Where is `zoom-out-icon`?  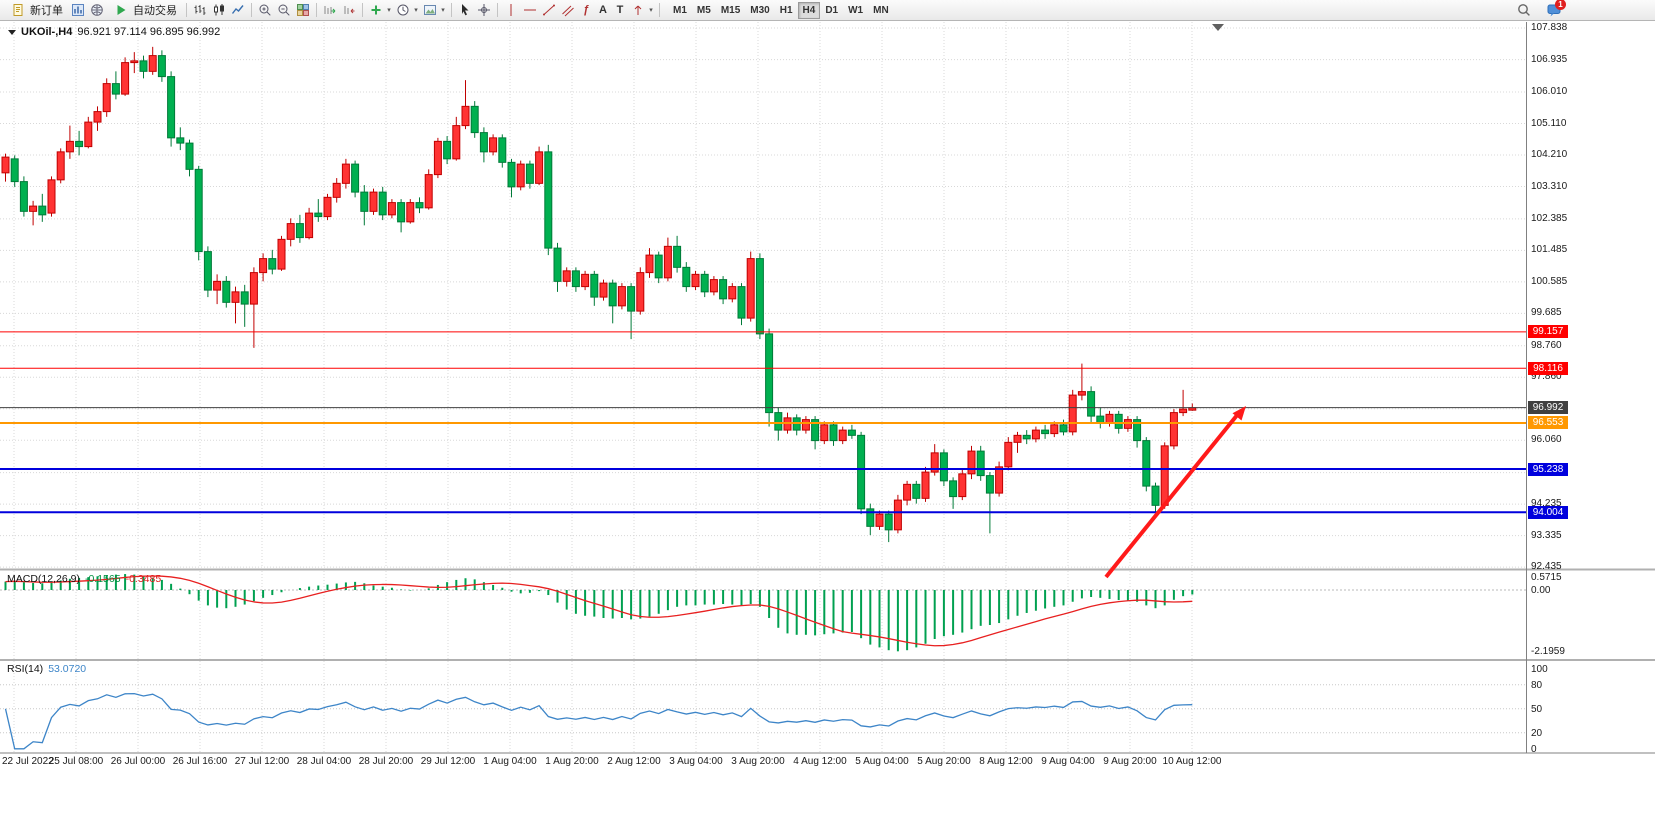 zoom-out-icon is located at coordinates (284, 10).